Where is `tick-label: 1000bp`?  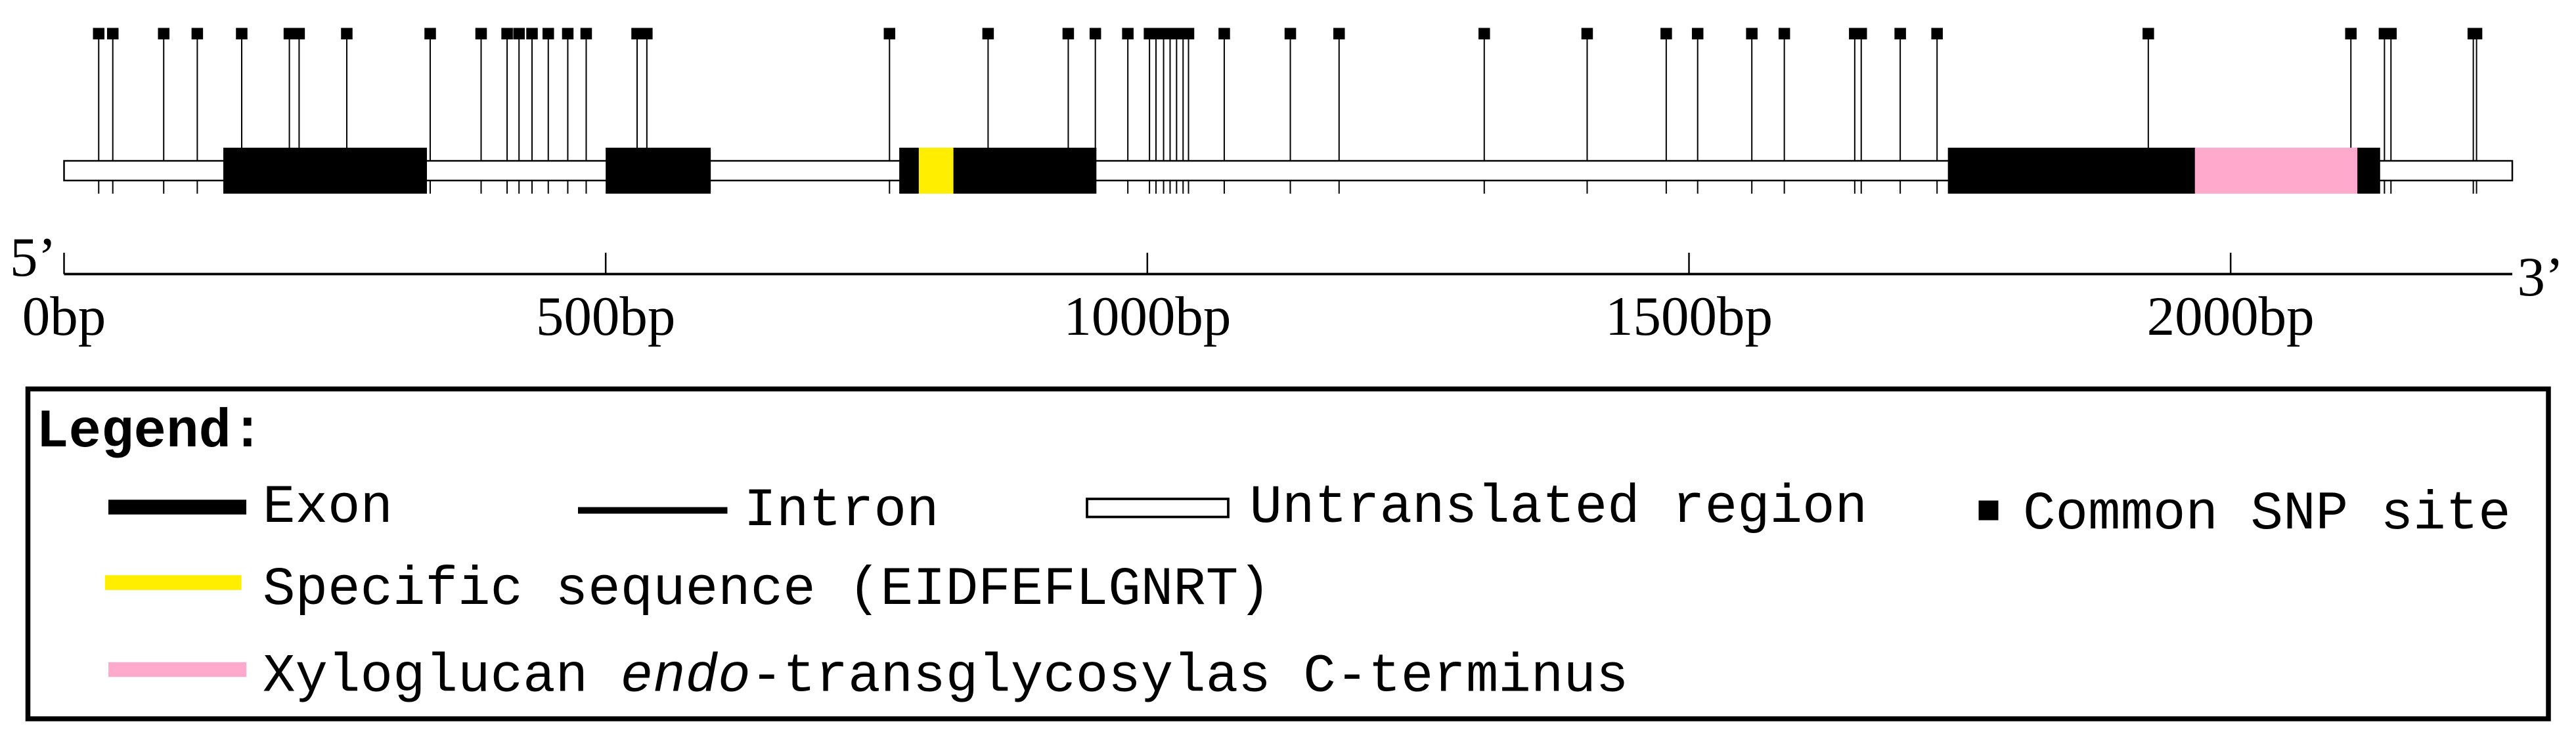 tick-label: 1000bp is located at coordinates (1147, 316).